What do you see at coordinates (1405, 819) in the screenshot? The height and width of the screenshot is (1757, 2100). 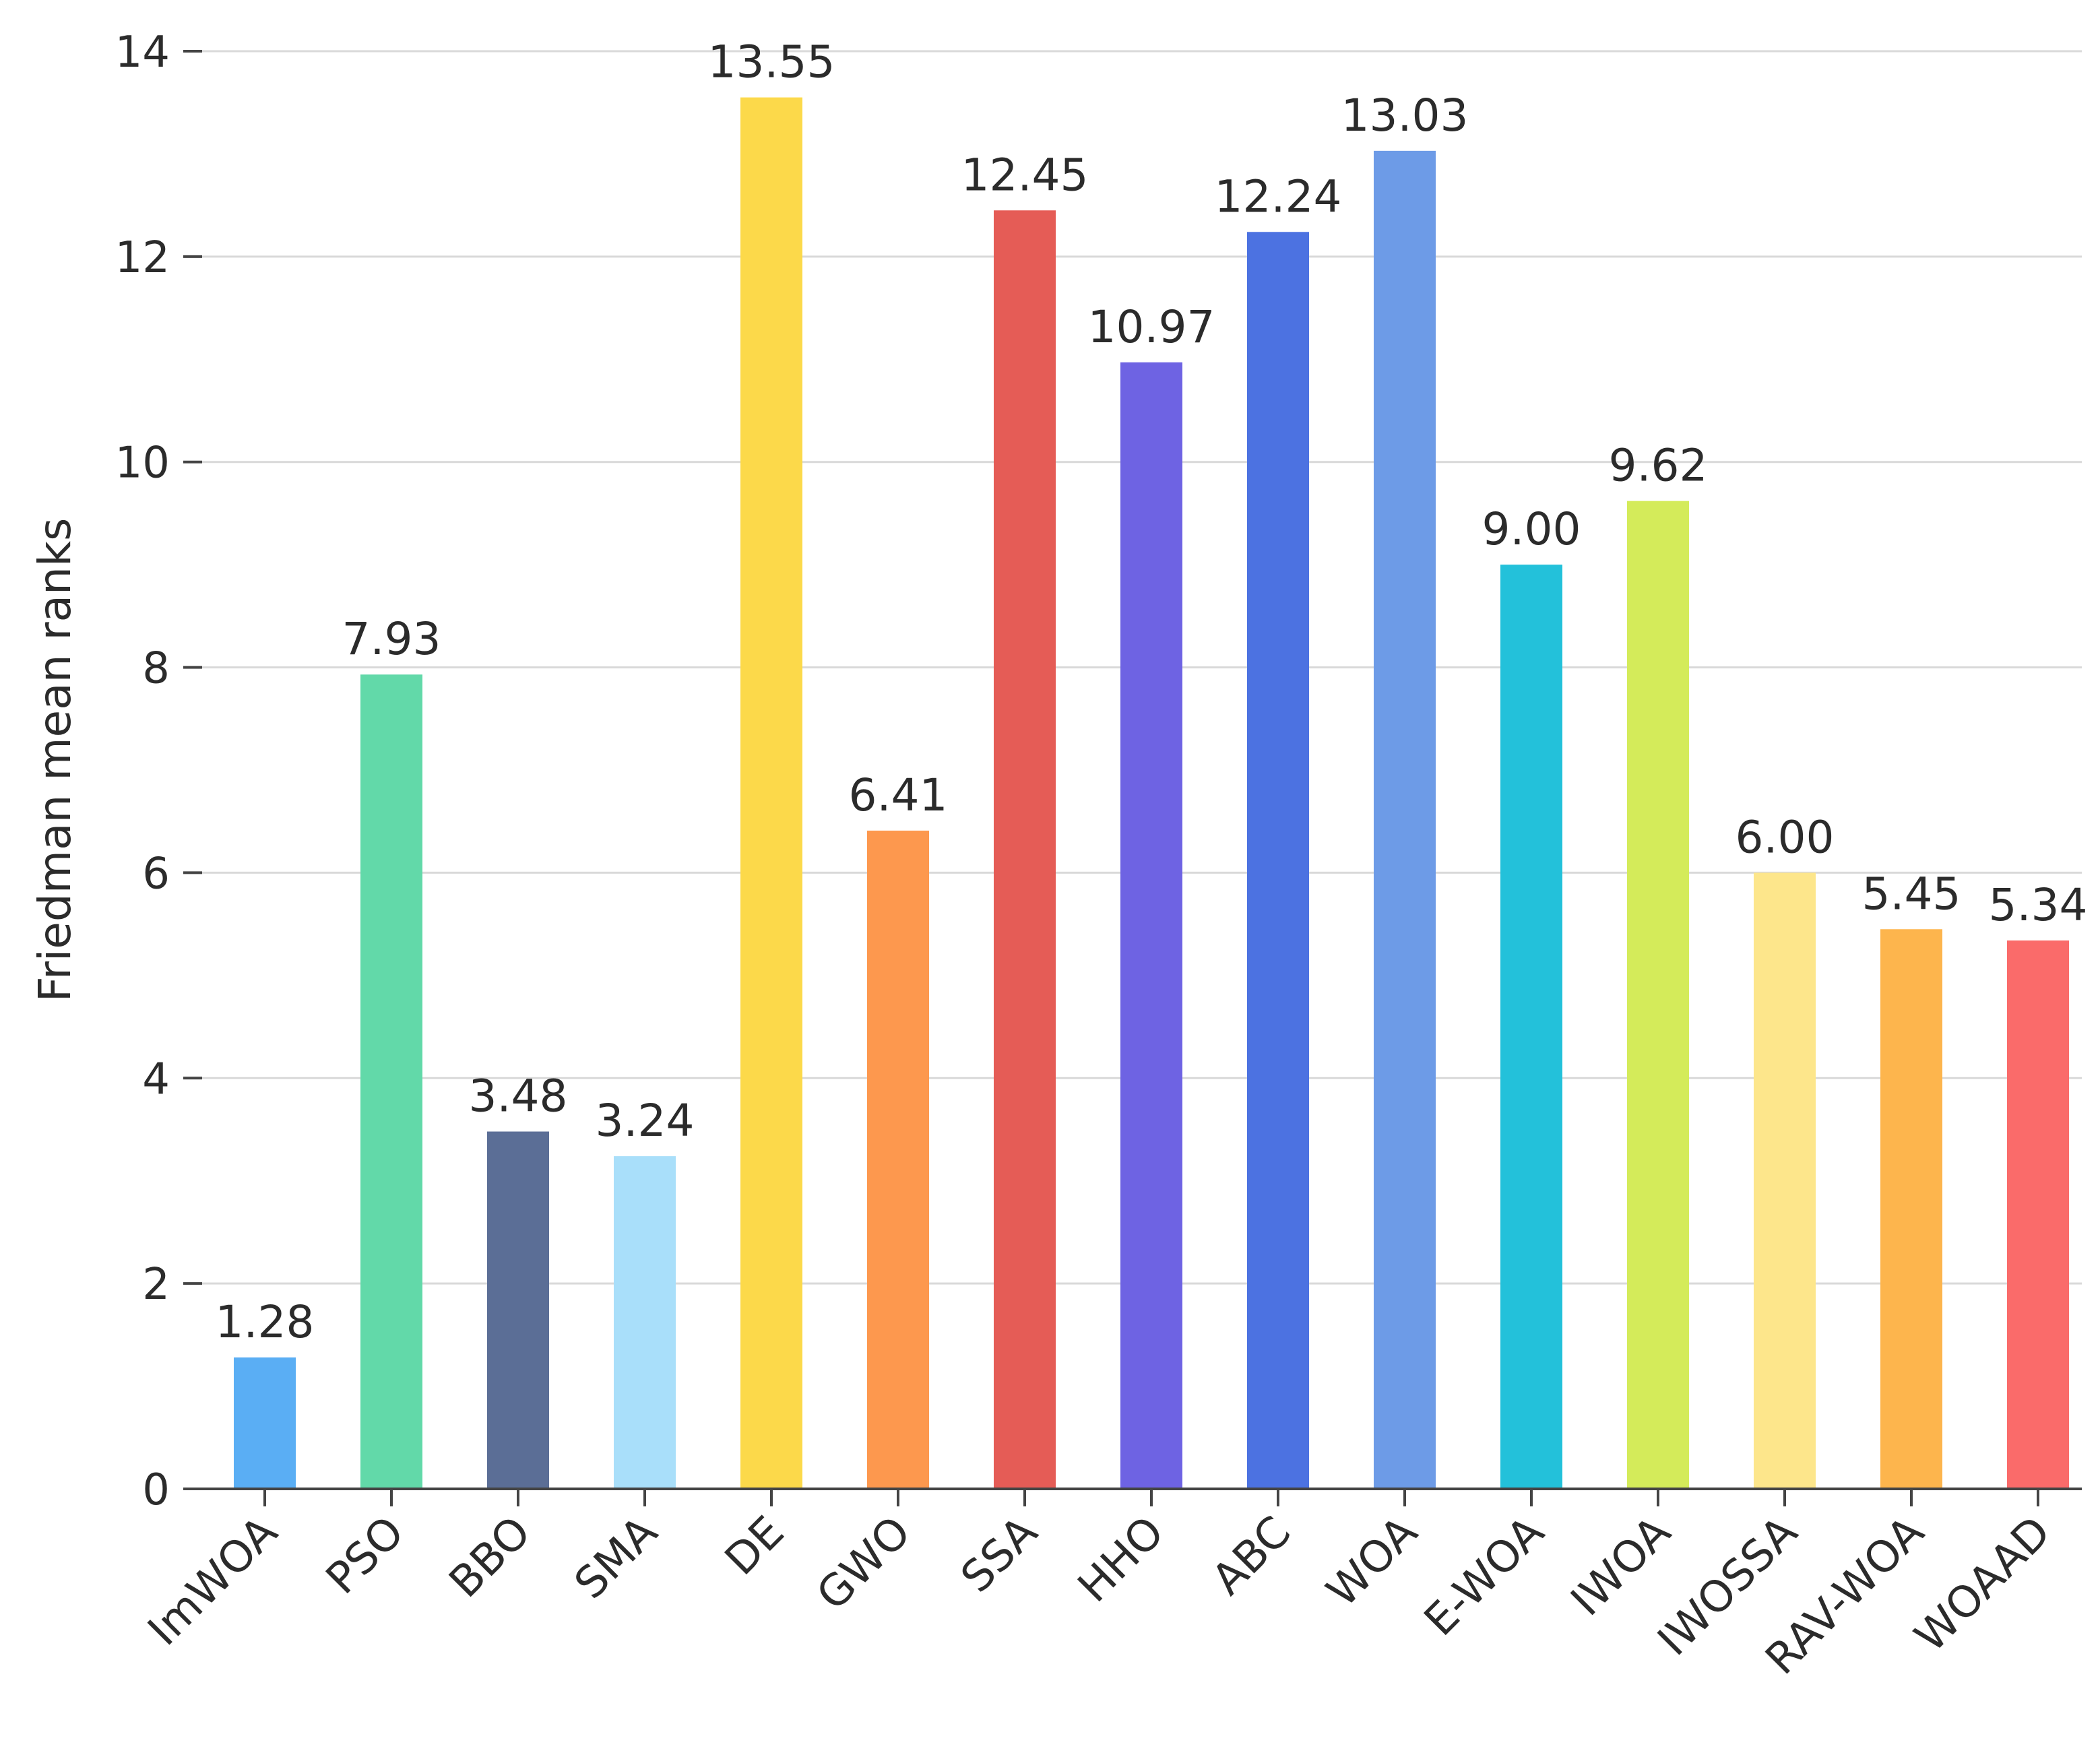 I see `bar-woa` at bounding box center [1405, 819].